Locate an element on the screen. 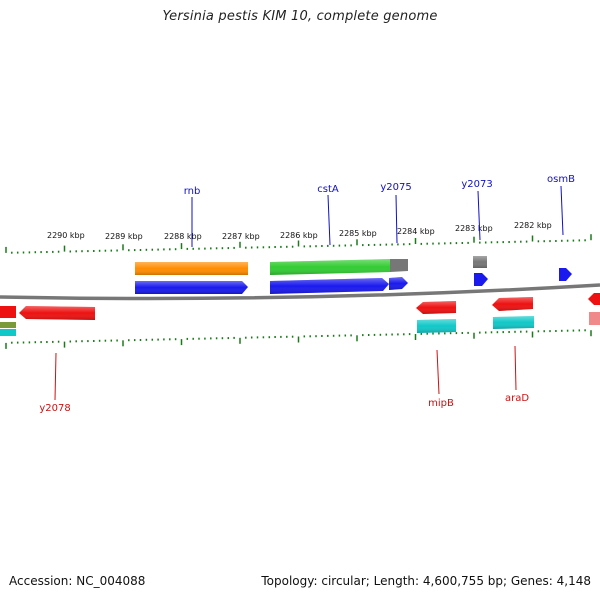  scale-label: 2283 kbp is located at coordinates (474, 228).